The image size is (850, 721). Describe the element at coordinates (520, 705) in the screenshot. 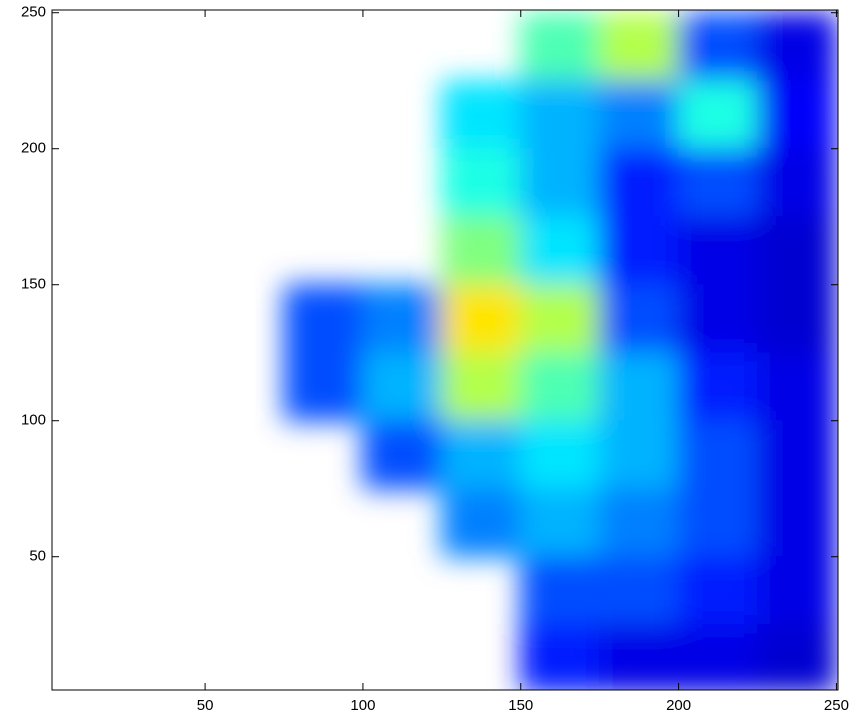

I see `x-tick-label: 150` at that location.